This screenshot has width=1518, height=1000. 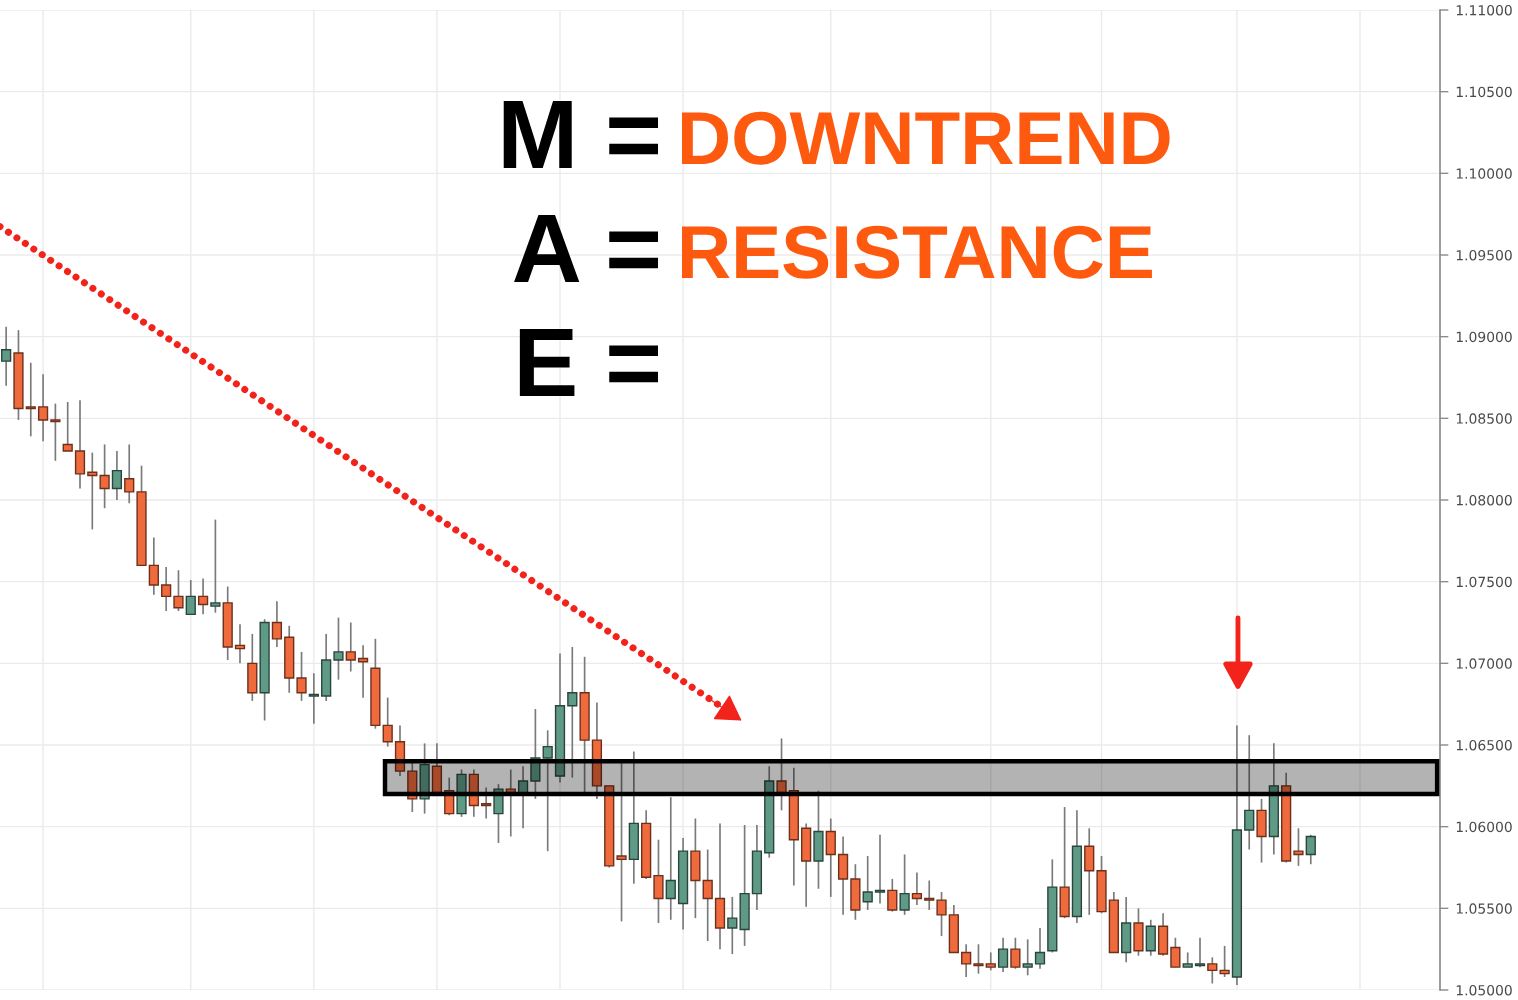 What do you see at coordinates (1484, 500) in the screenshot?
I see `y-tick-label: 1.08000` at bounding box center [1484, 500].